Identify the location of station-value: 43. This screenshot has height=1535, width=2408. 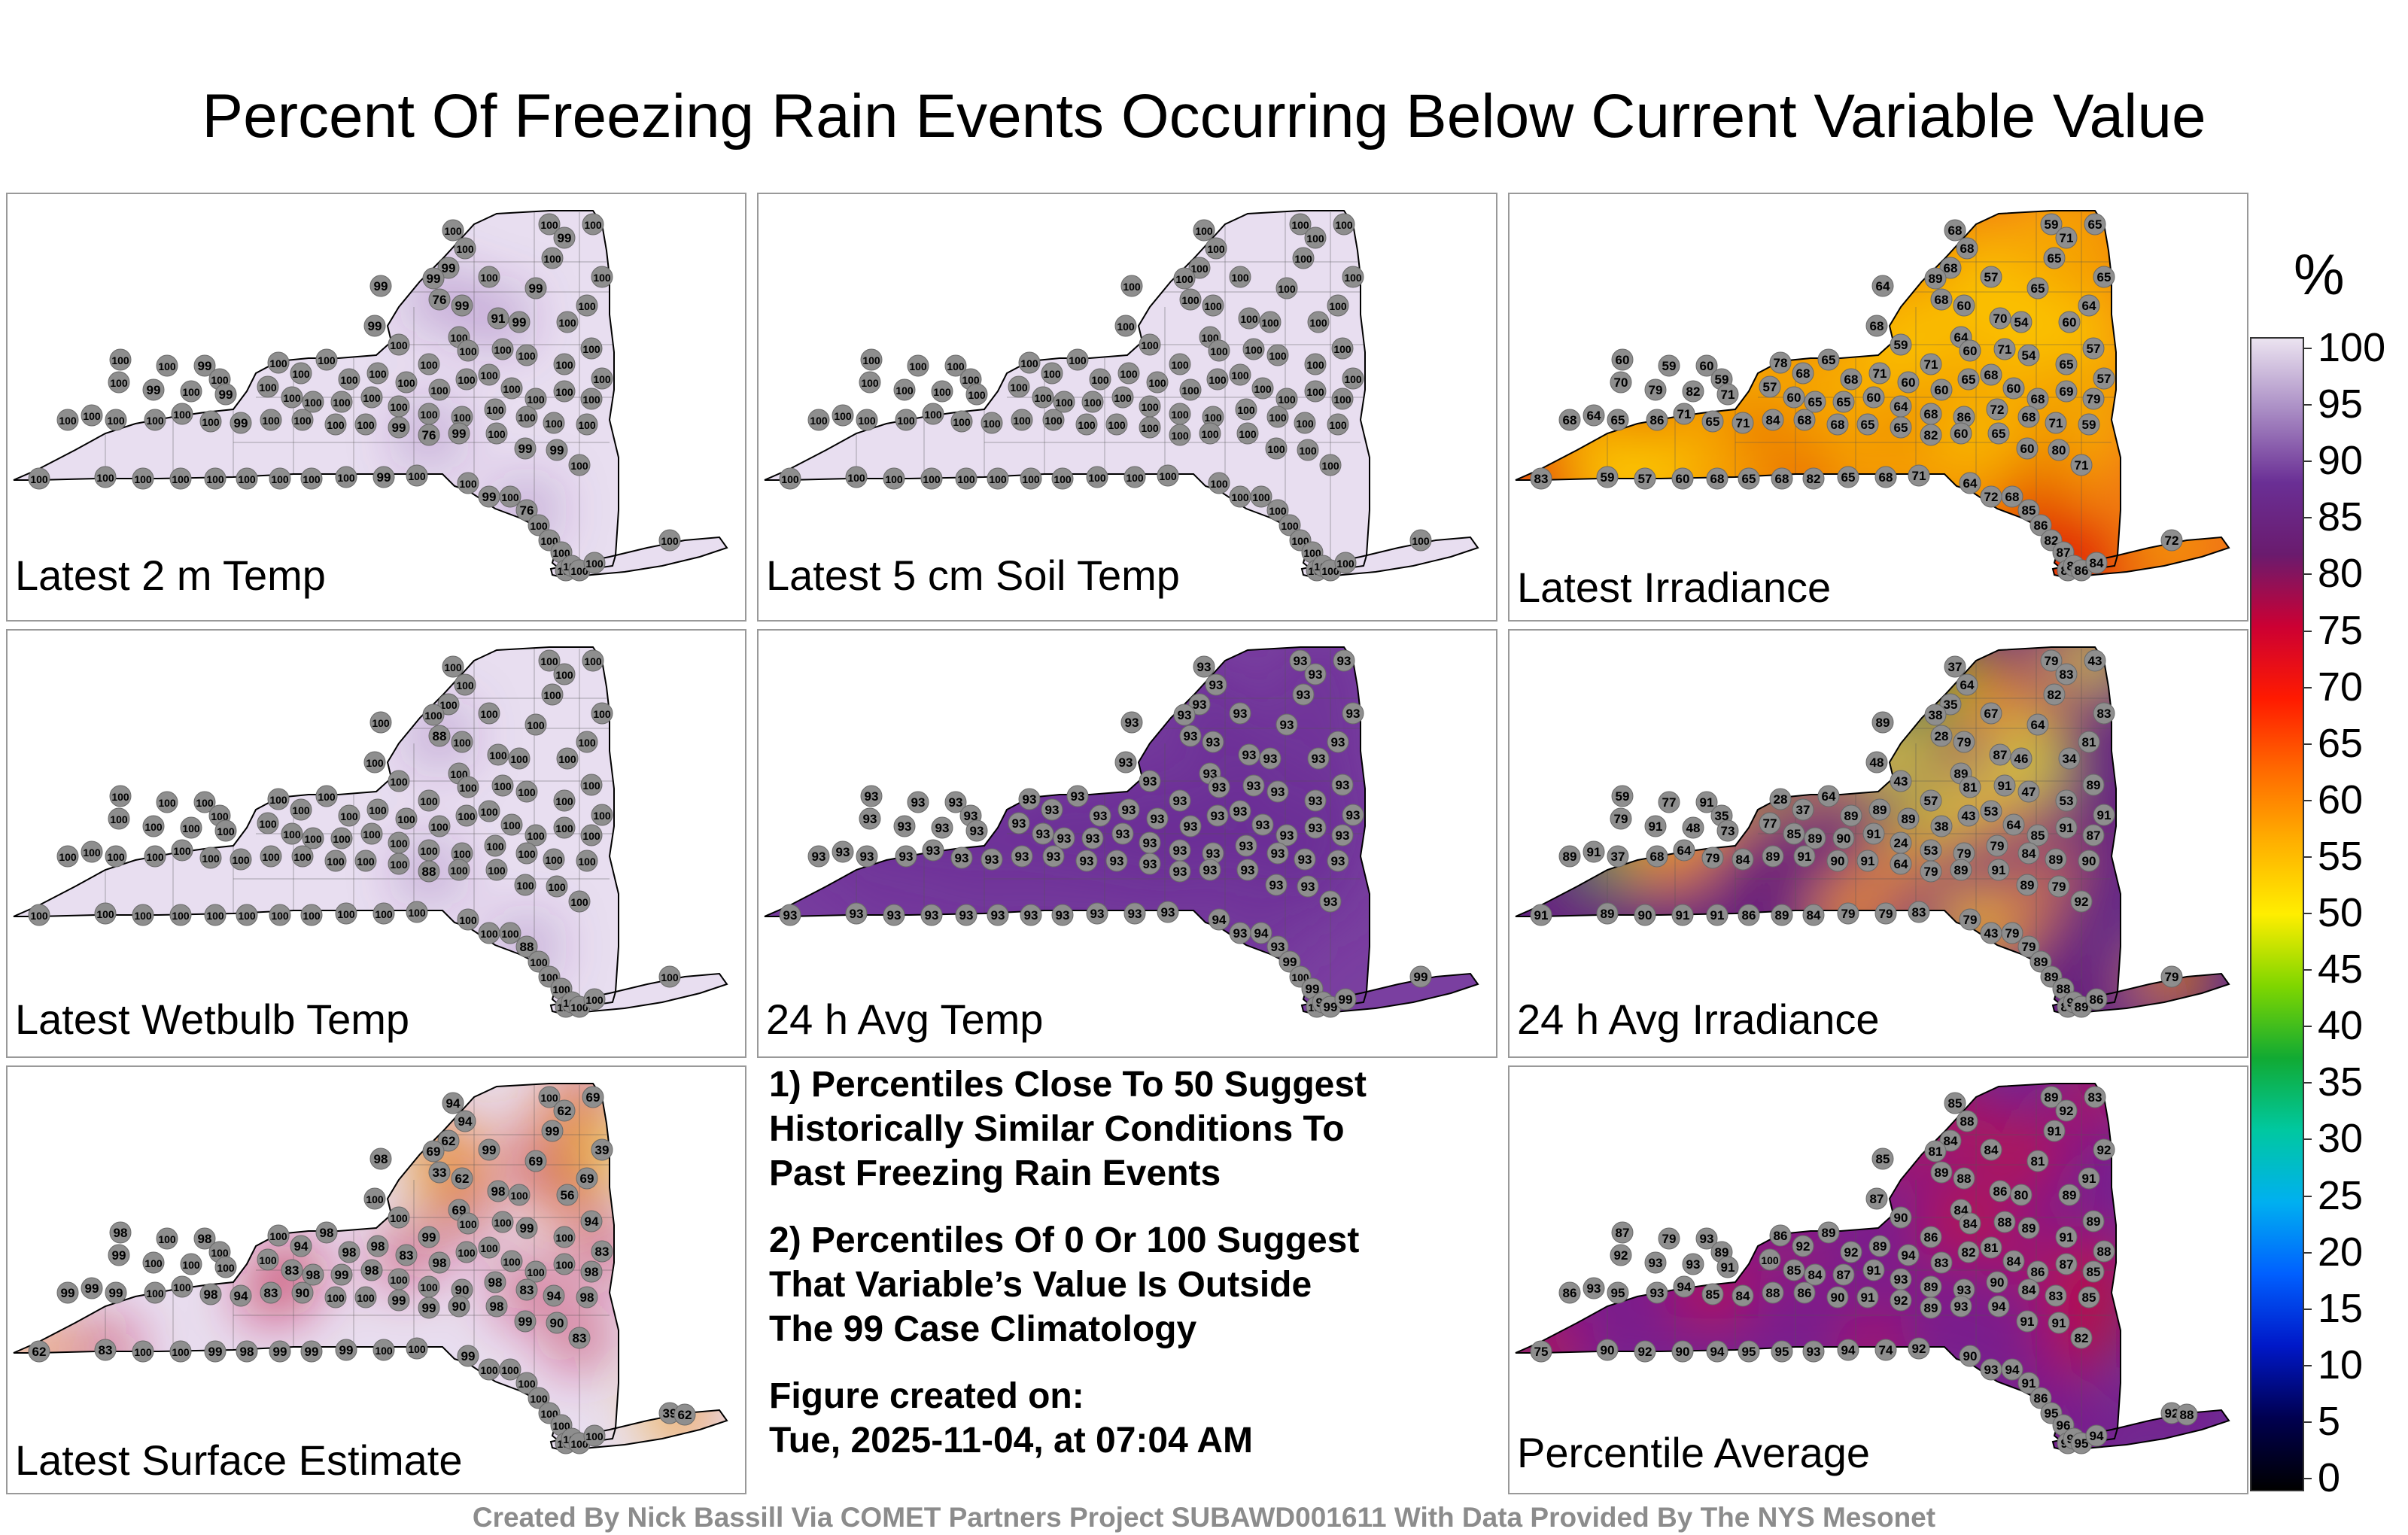
(2095, 661).